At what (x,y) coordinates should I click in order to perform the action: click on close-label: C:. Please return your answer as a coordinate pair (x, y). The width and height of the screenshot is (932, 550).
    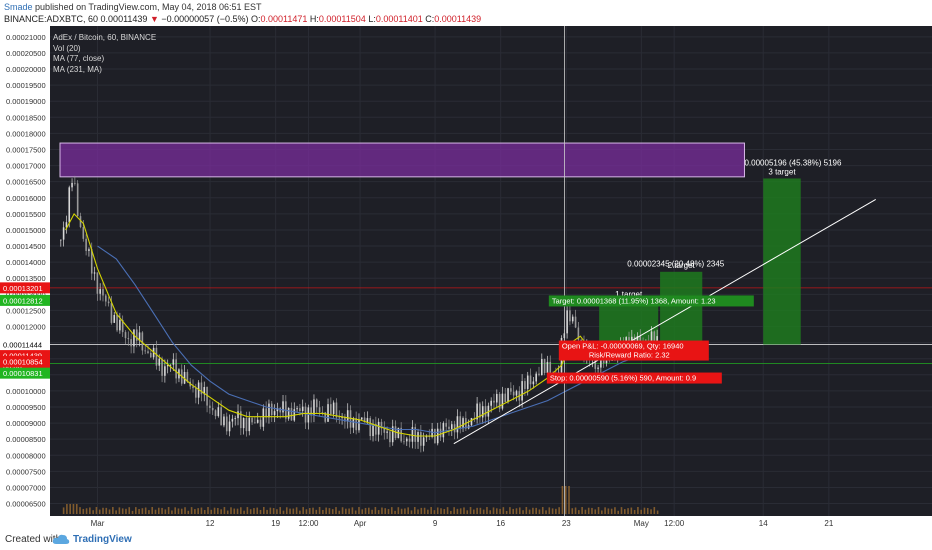
    Looking at the image, I should click on (430, 19).